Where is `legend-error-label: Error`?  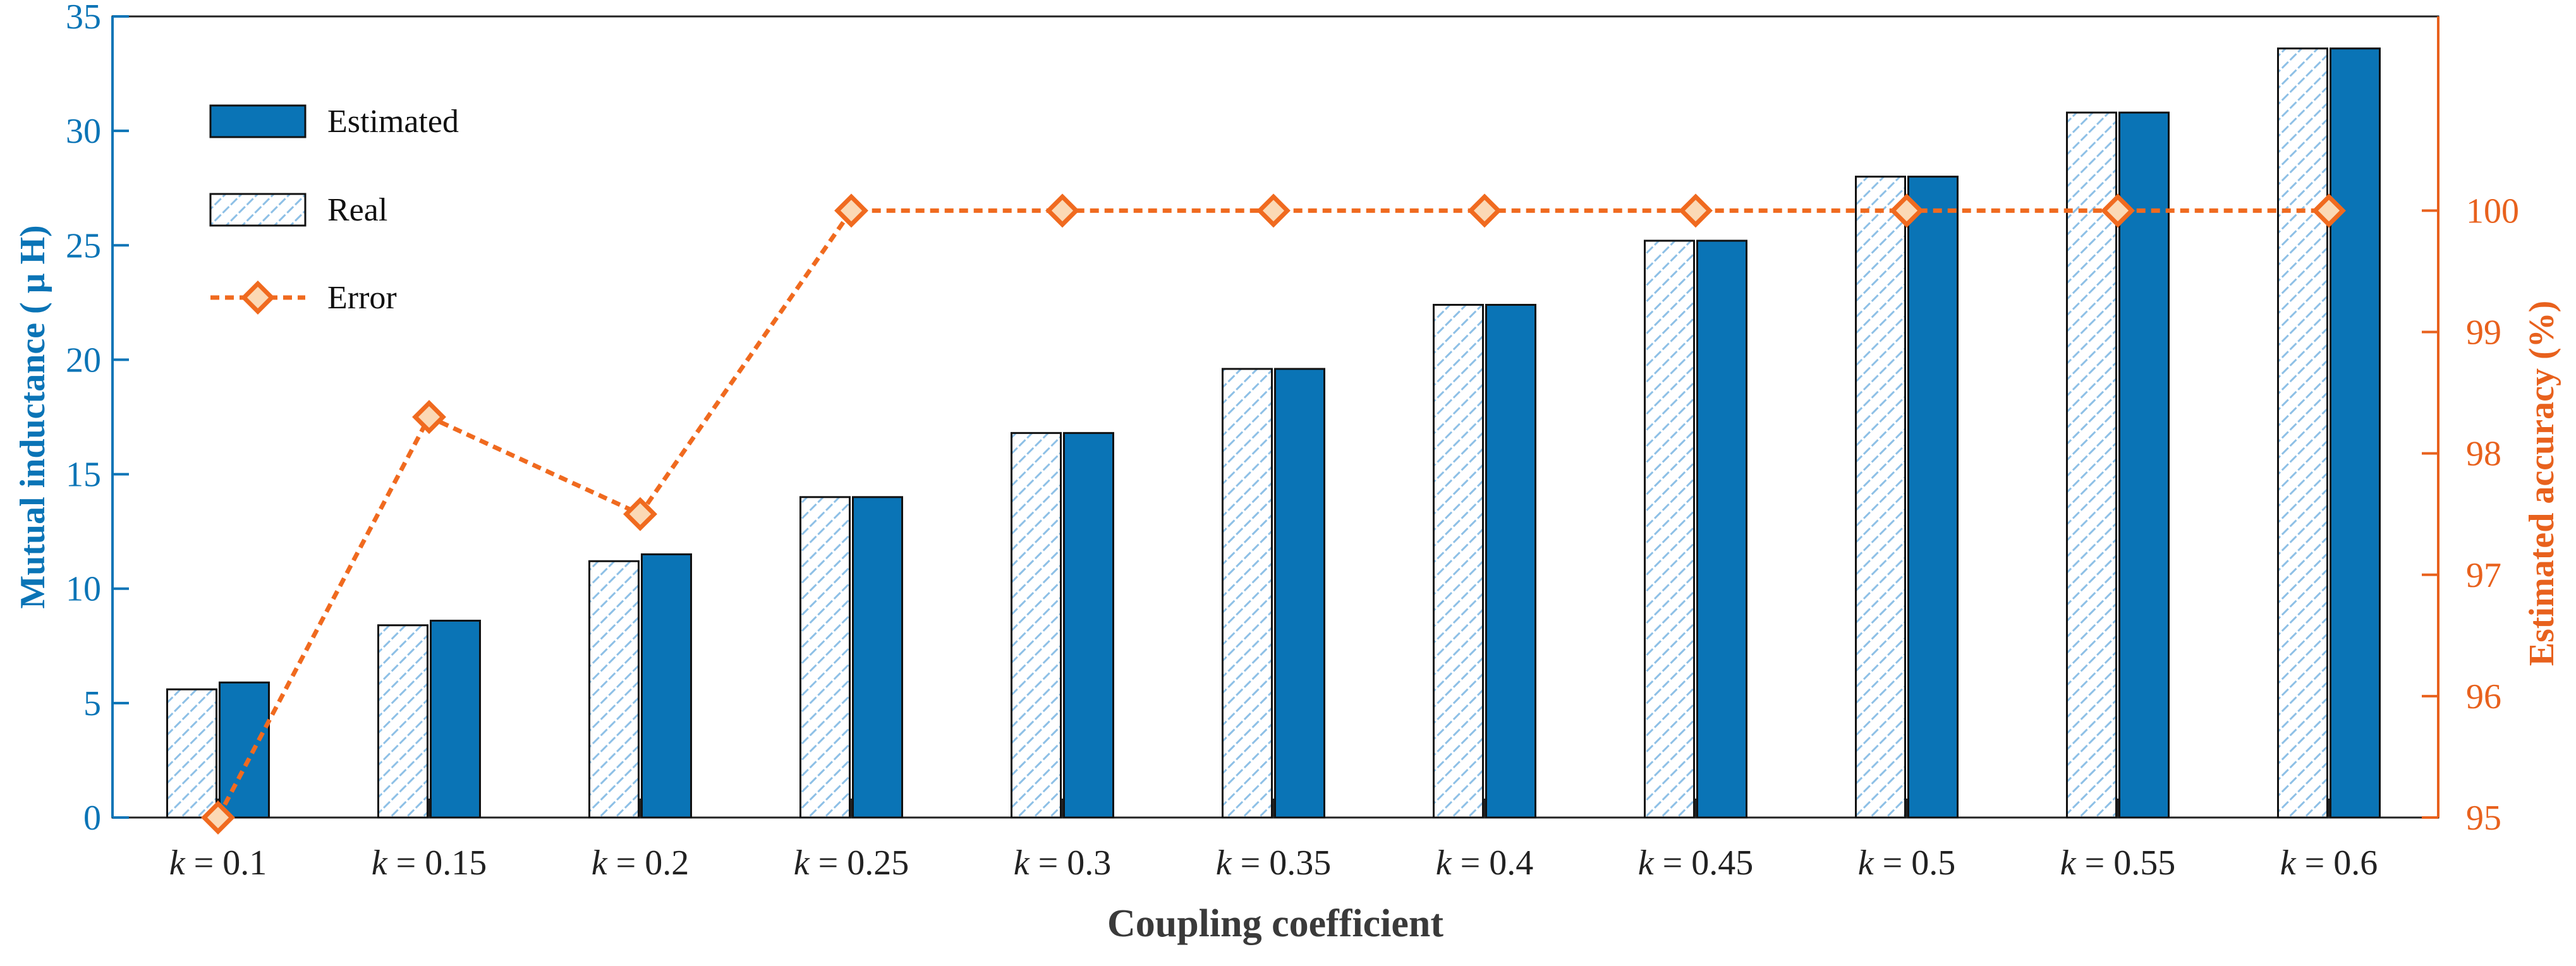
legend-error-label: Error is located at coordinates (362, 298).